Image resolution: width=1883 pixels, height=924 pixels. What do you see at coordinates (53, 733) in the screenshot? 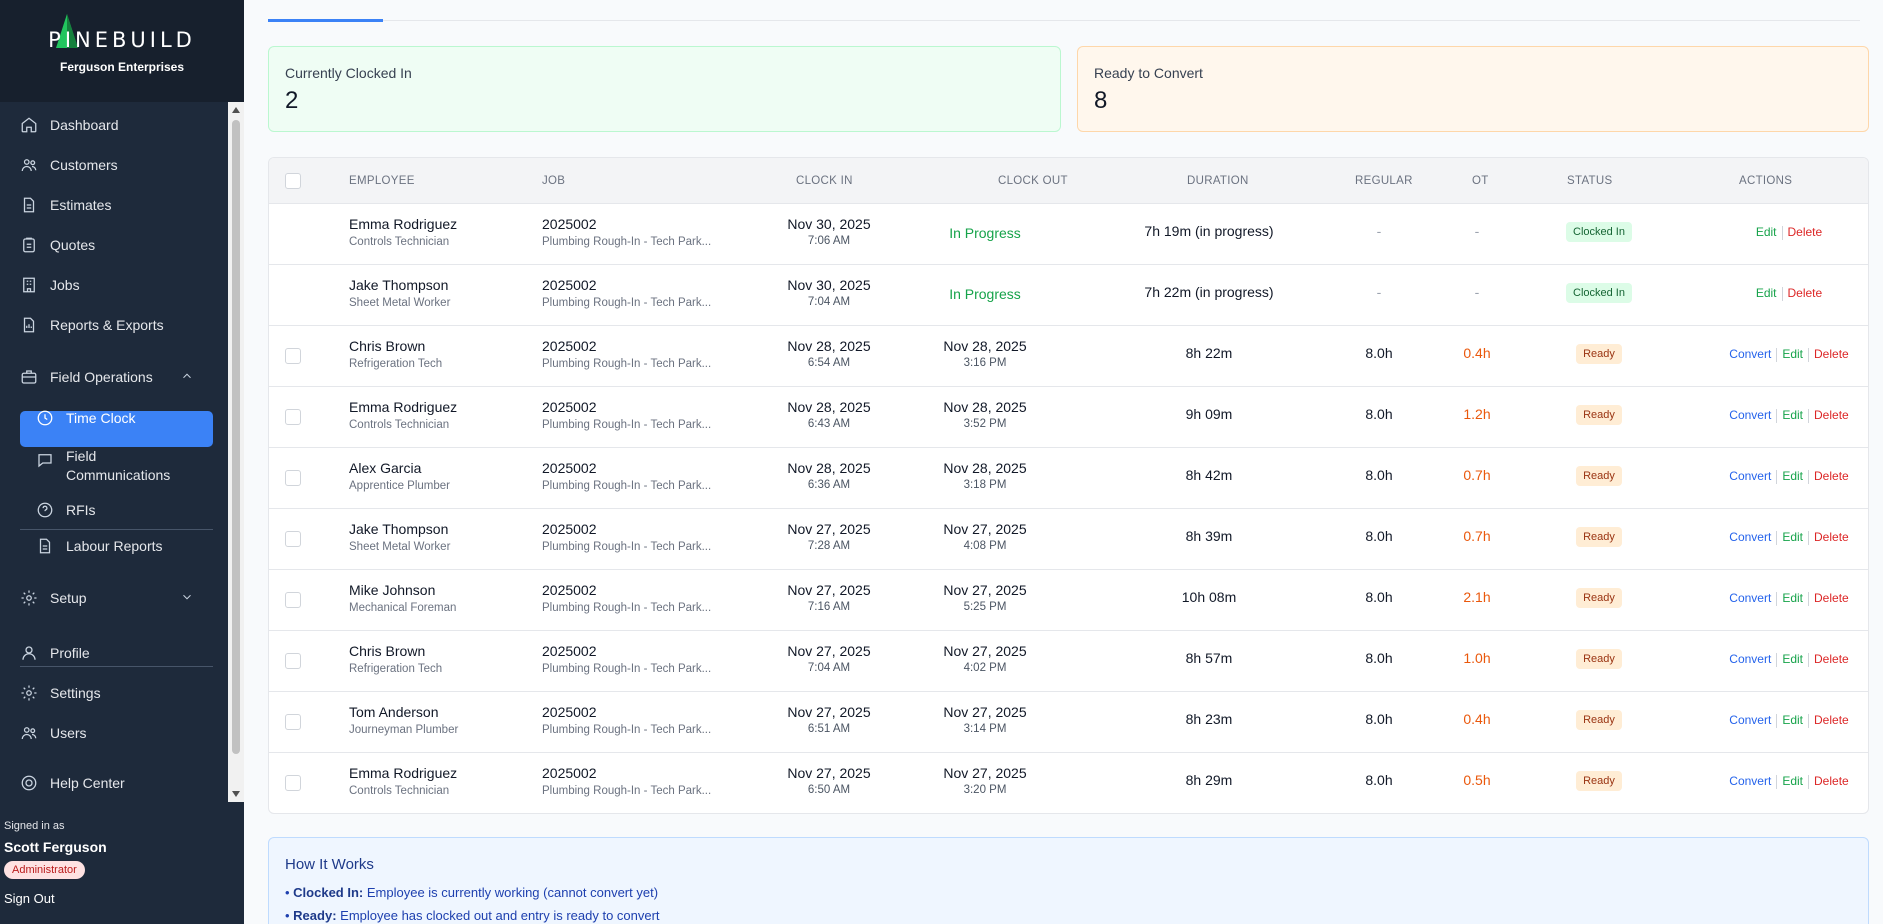
I see `sidebar-item-users: Users` at bounding box center [53, 733].